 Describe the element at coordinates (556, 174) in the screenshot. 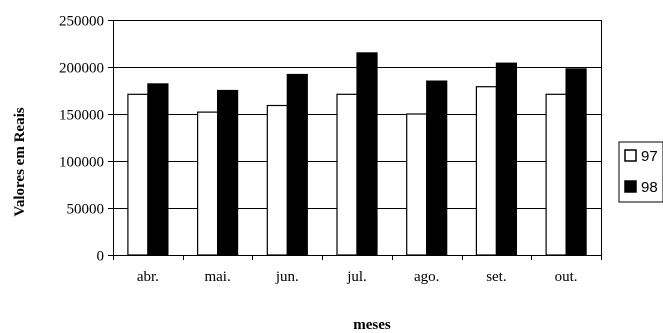

I see `bar-97-out` at that location.